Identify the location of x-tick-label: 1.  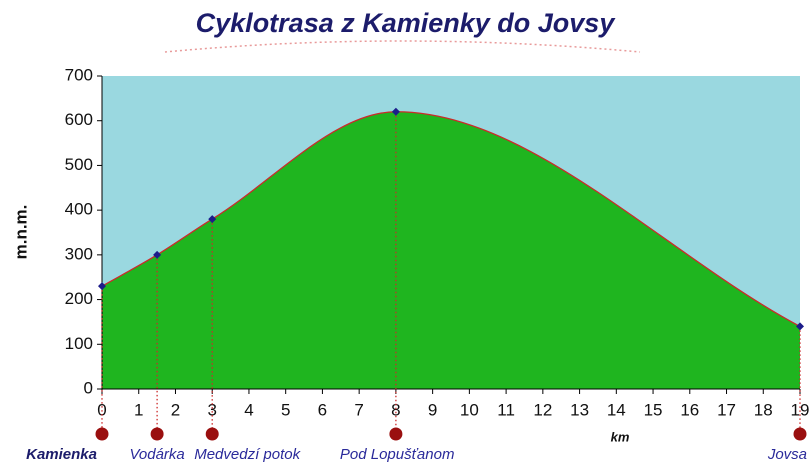
(138, 409).